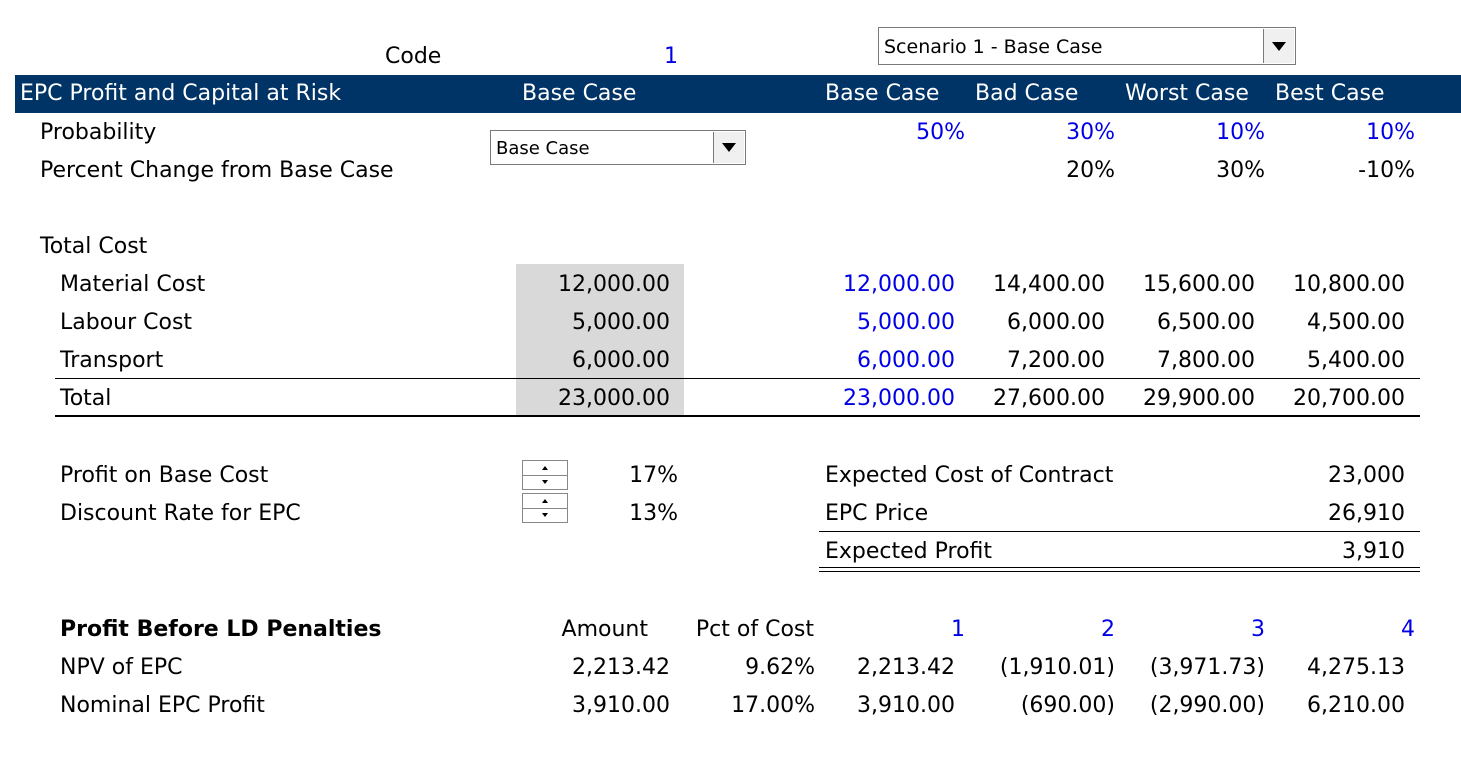  I want to click on material-cost-selected: 12,000.00, so click(614, 284).